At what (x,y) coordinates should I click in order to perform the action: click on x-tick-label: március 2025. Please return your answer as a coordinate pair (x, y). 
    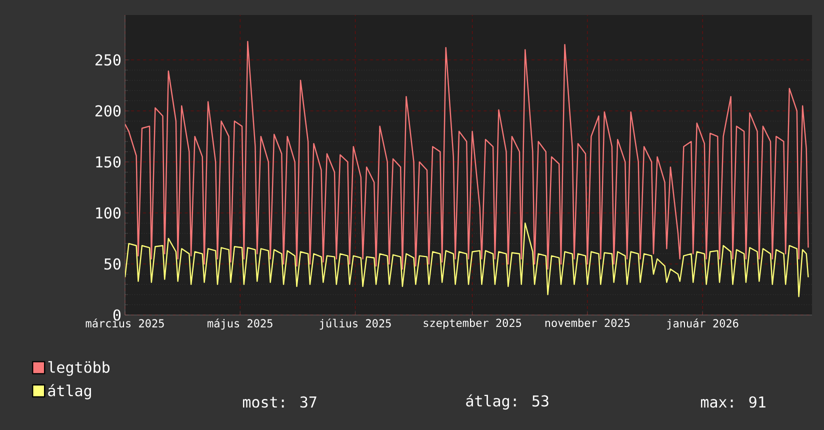
    Looking at the image, I should click on (125, 323).